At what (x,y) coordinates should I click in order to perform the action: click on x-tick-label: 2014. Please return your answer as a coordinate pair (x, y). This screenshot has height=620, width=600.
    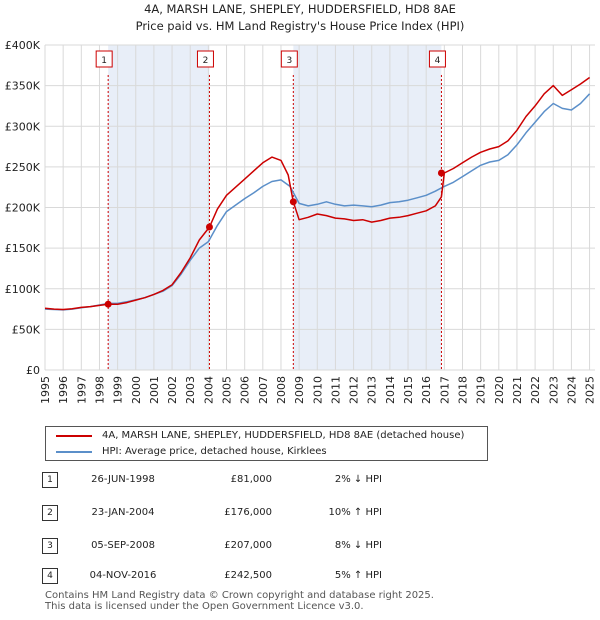
    Looking at the image, I should click on (390, 390).